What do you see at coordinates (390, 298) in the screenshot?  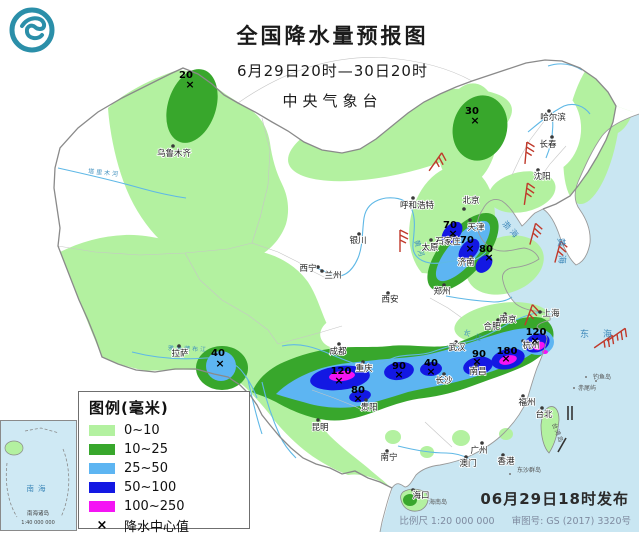 I see `city-marker: 西安` at bounding box center [390, 298].